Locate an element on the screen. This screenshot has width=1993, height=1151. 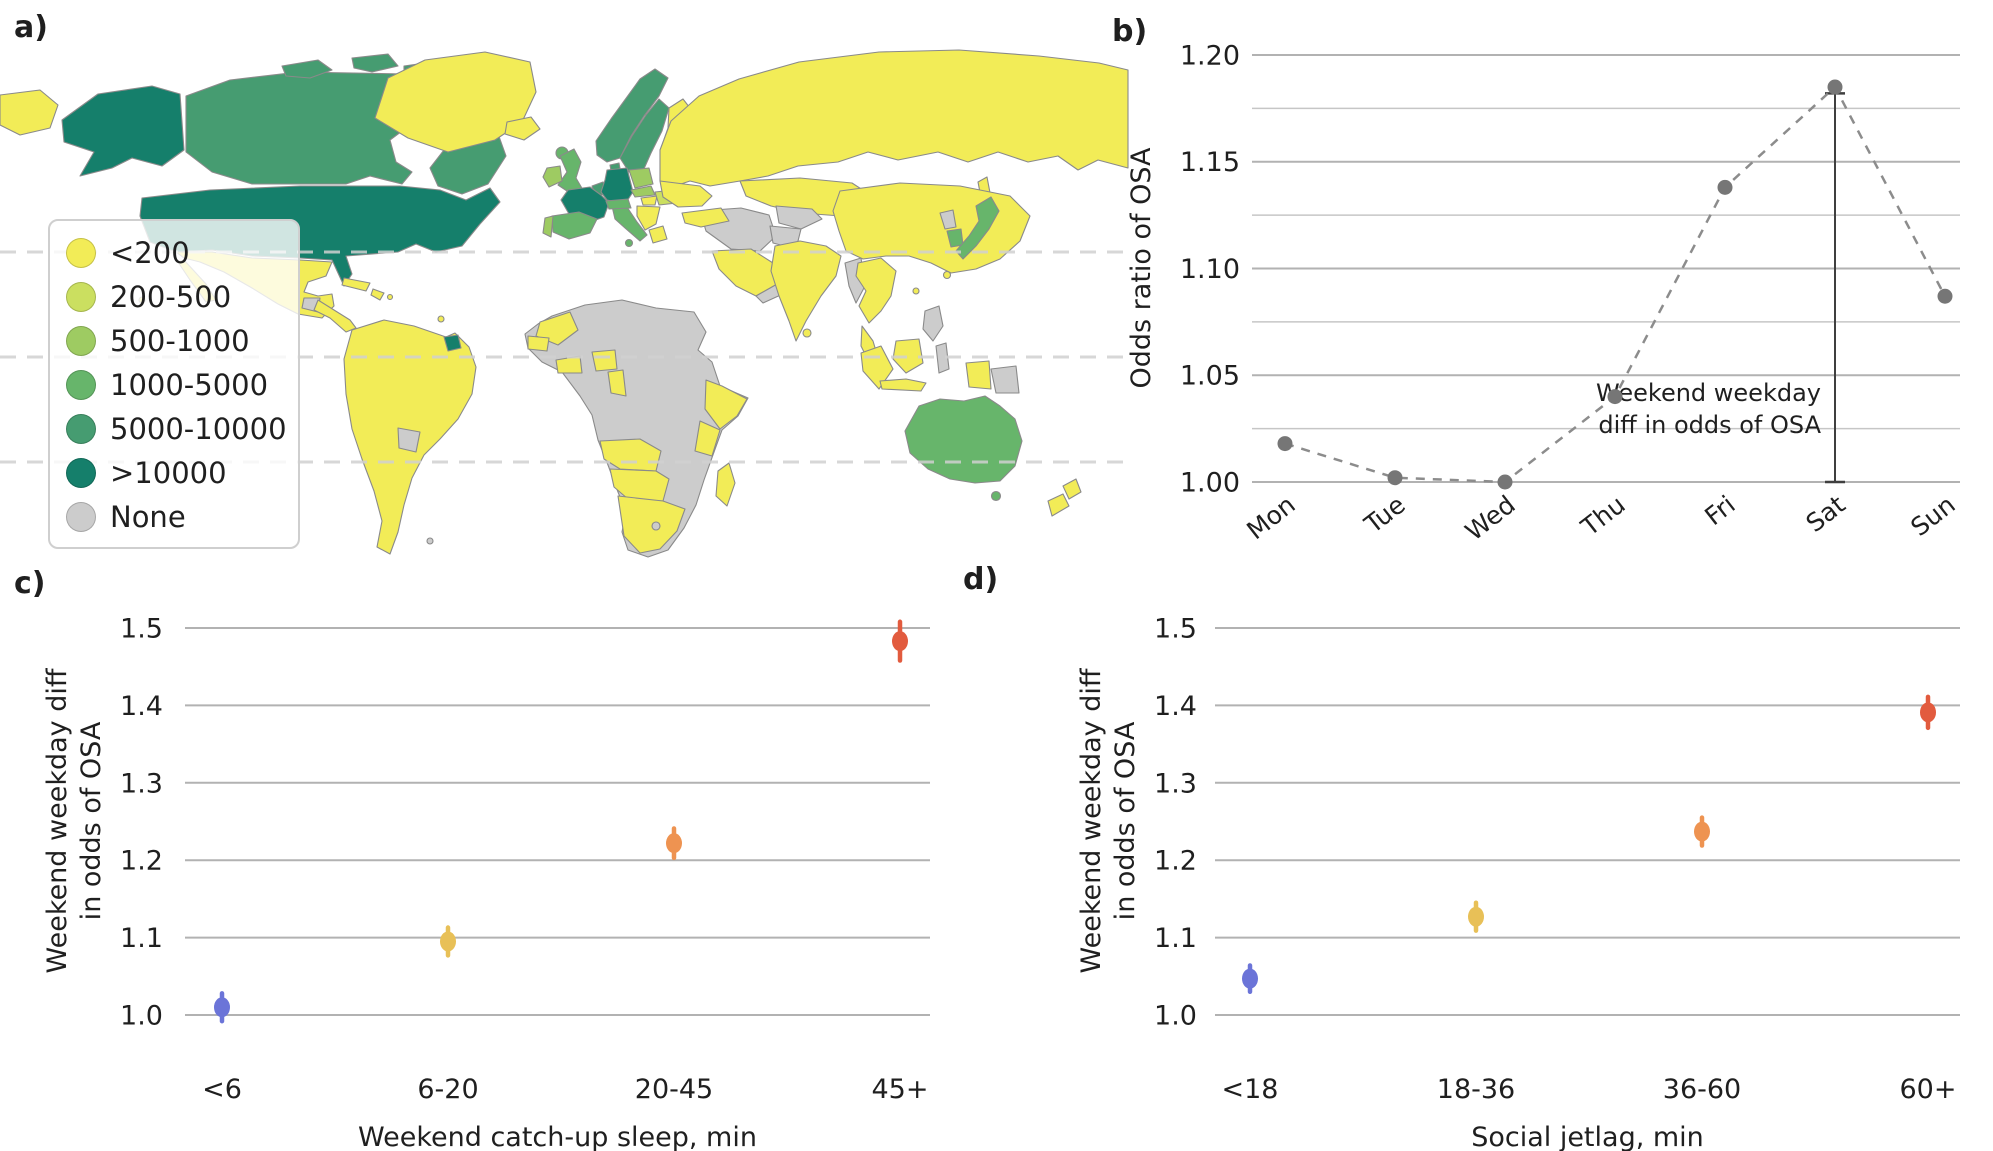
x-tick-label-6-20: 6-20 is located at coordinates (447, 1089).